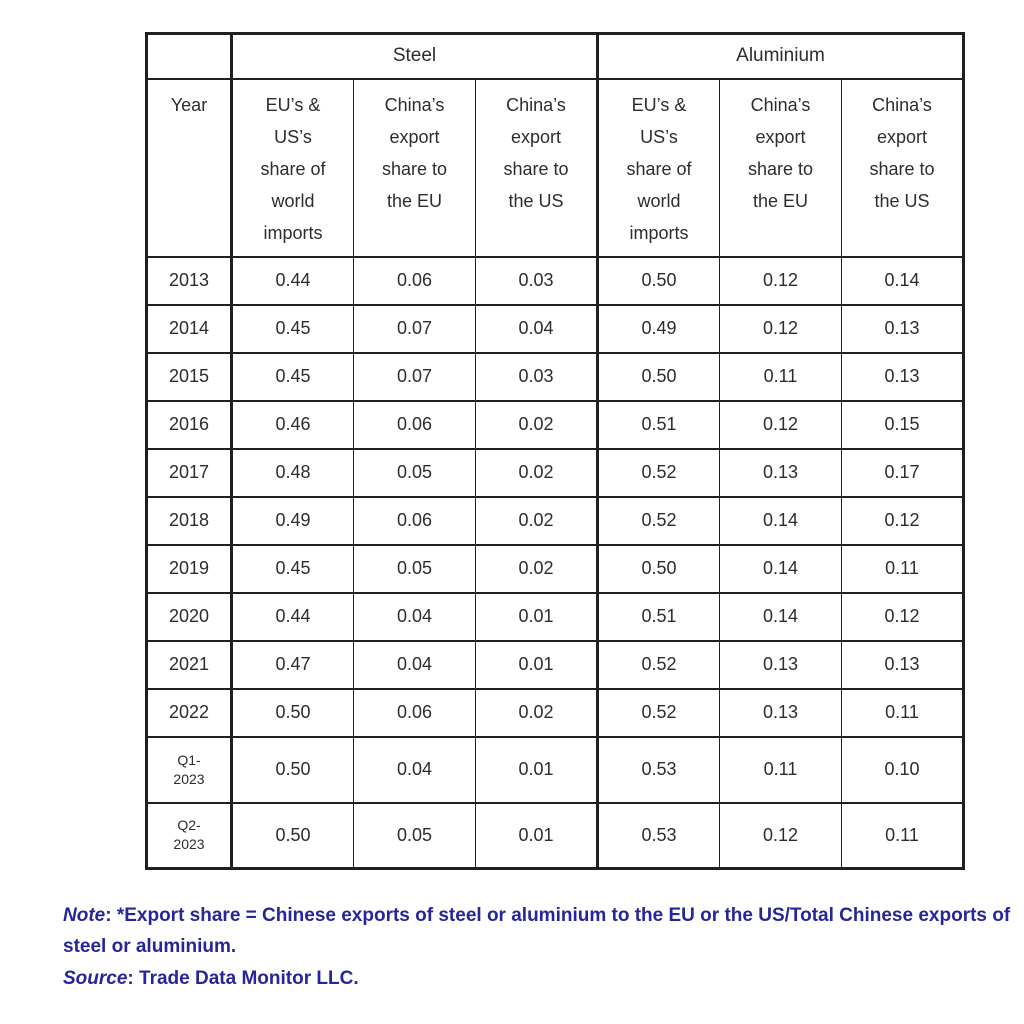 This screenshot has width=1024, height=1024. What do you see at coordinates (555, 616) in the screenshot?
I see `table-row: 2020 0.44 0.04 0.01 0.51 0.14 0.12` at bounding box center [555, 616].